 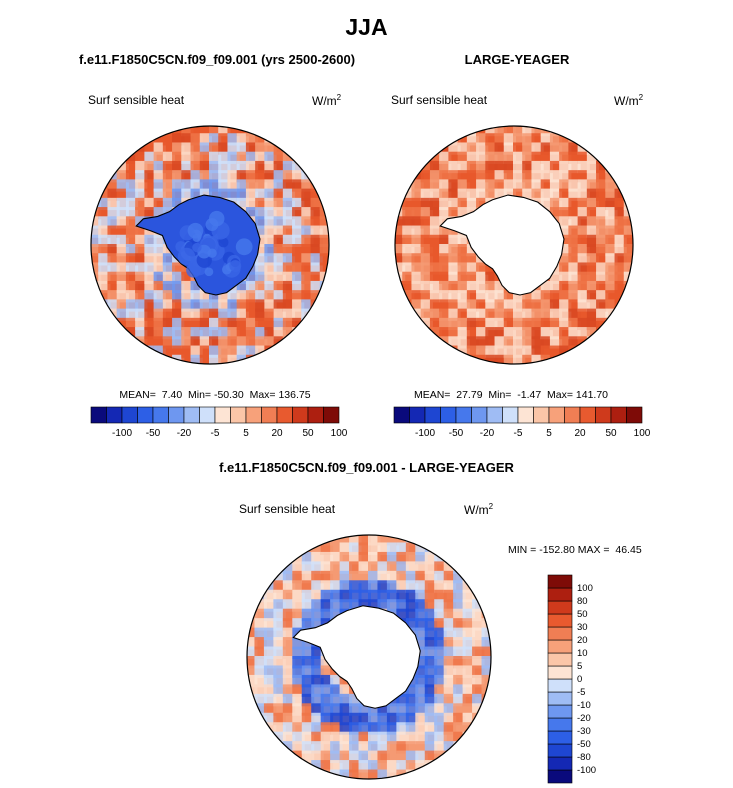 What do you see at coordinates (227, 270) in the screenshot?
I see `land-field-patch` at bounding box center [227, 270].